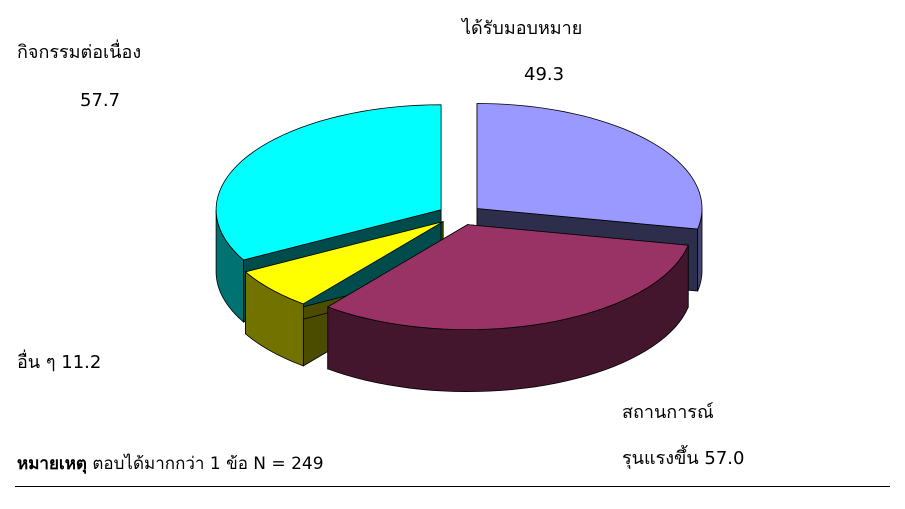  Describe the element at coordinates (59, 362) in the screenshot. I see `slice-label: อื่น ๆ 11.2` at that location.